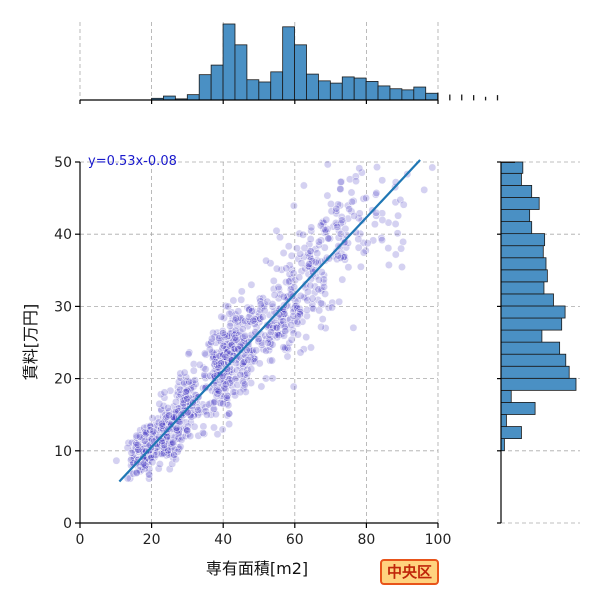 The image size is (600, 600). What do you see at coordinates (366, 540) in the screenshot?
I see `x-tick-label: 80` at bounding box center [366, 540].